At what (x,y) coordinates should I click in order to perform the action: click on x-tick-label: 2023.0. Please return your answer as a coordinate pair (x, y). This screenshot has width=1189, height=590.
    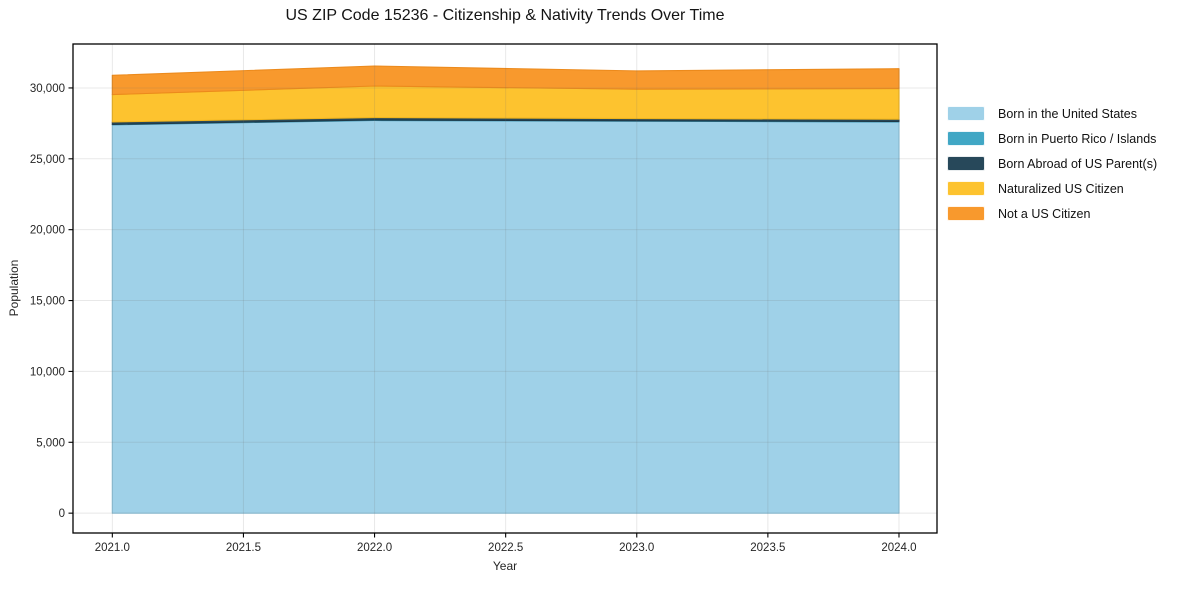
    Looking at the image, I should click on (636, 548).